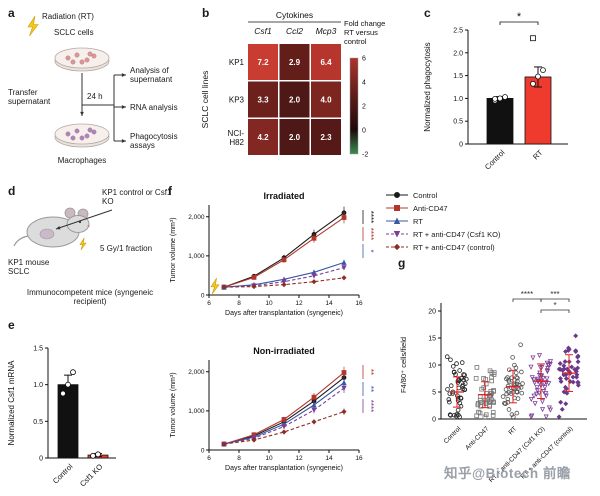  Describe the element at coordinates (205, 100) in the screenshot. I see `svg-text: SCLC cell lines` at that location.